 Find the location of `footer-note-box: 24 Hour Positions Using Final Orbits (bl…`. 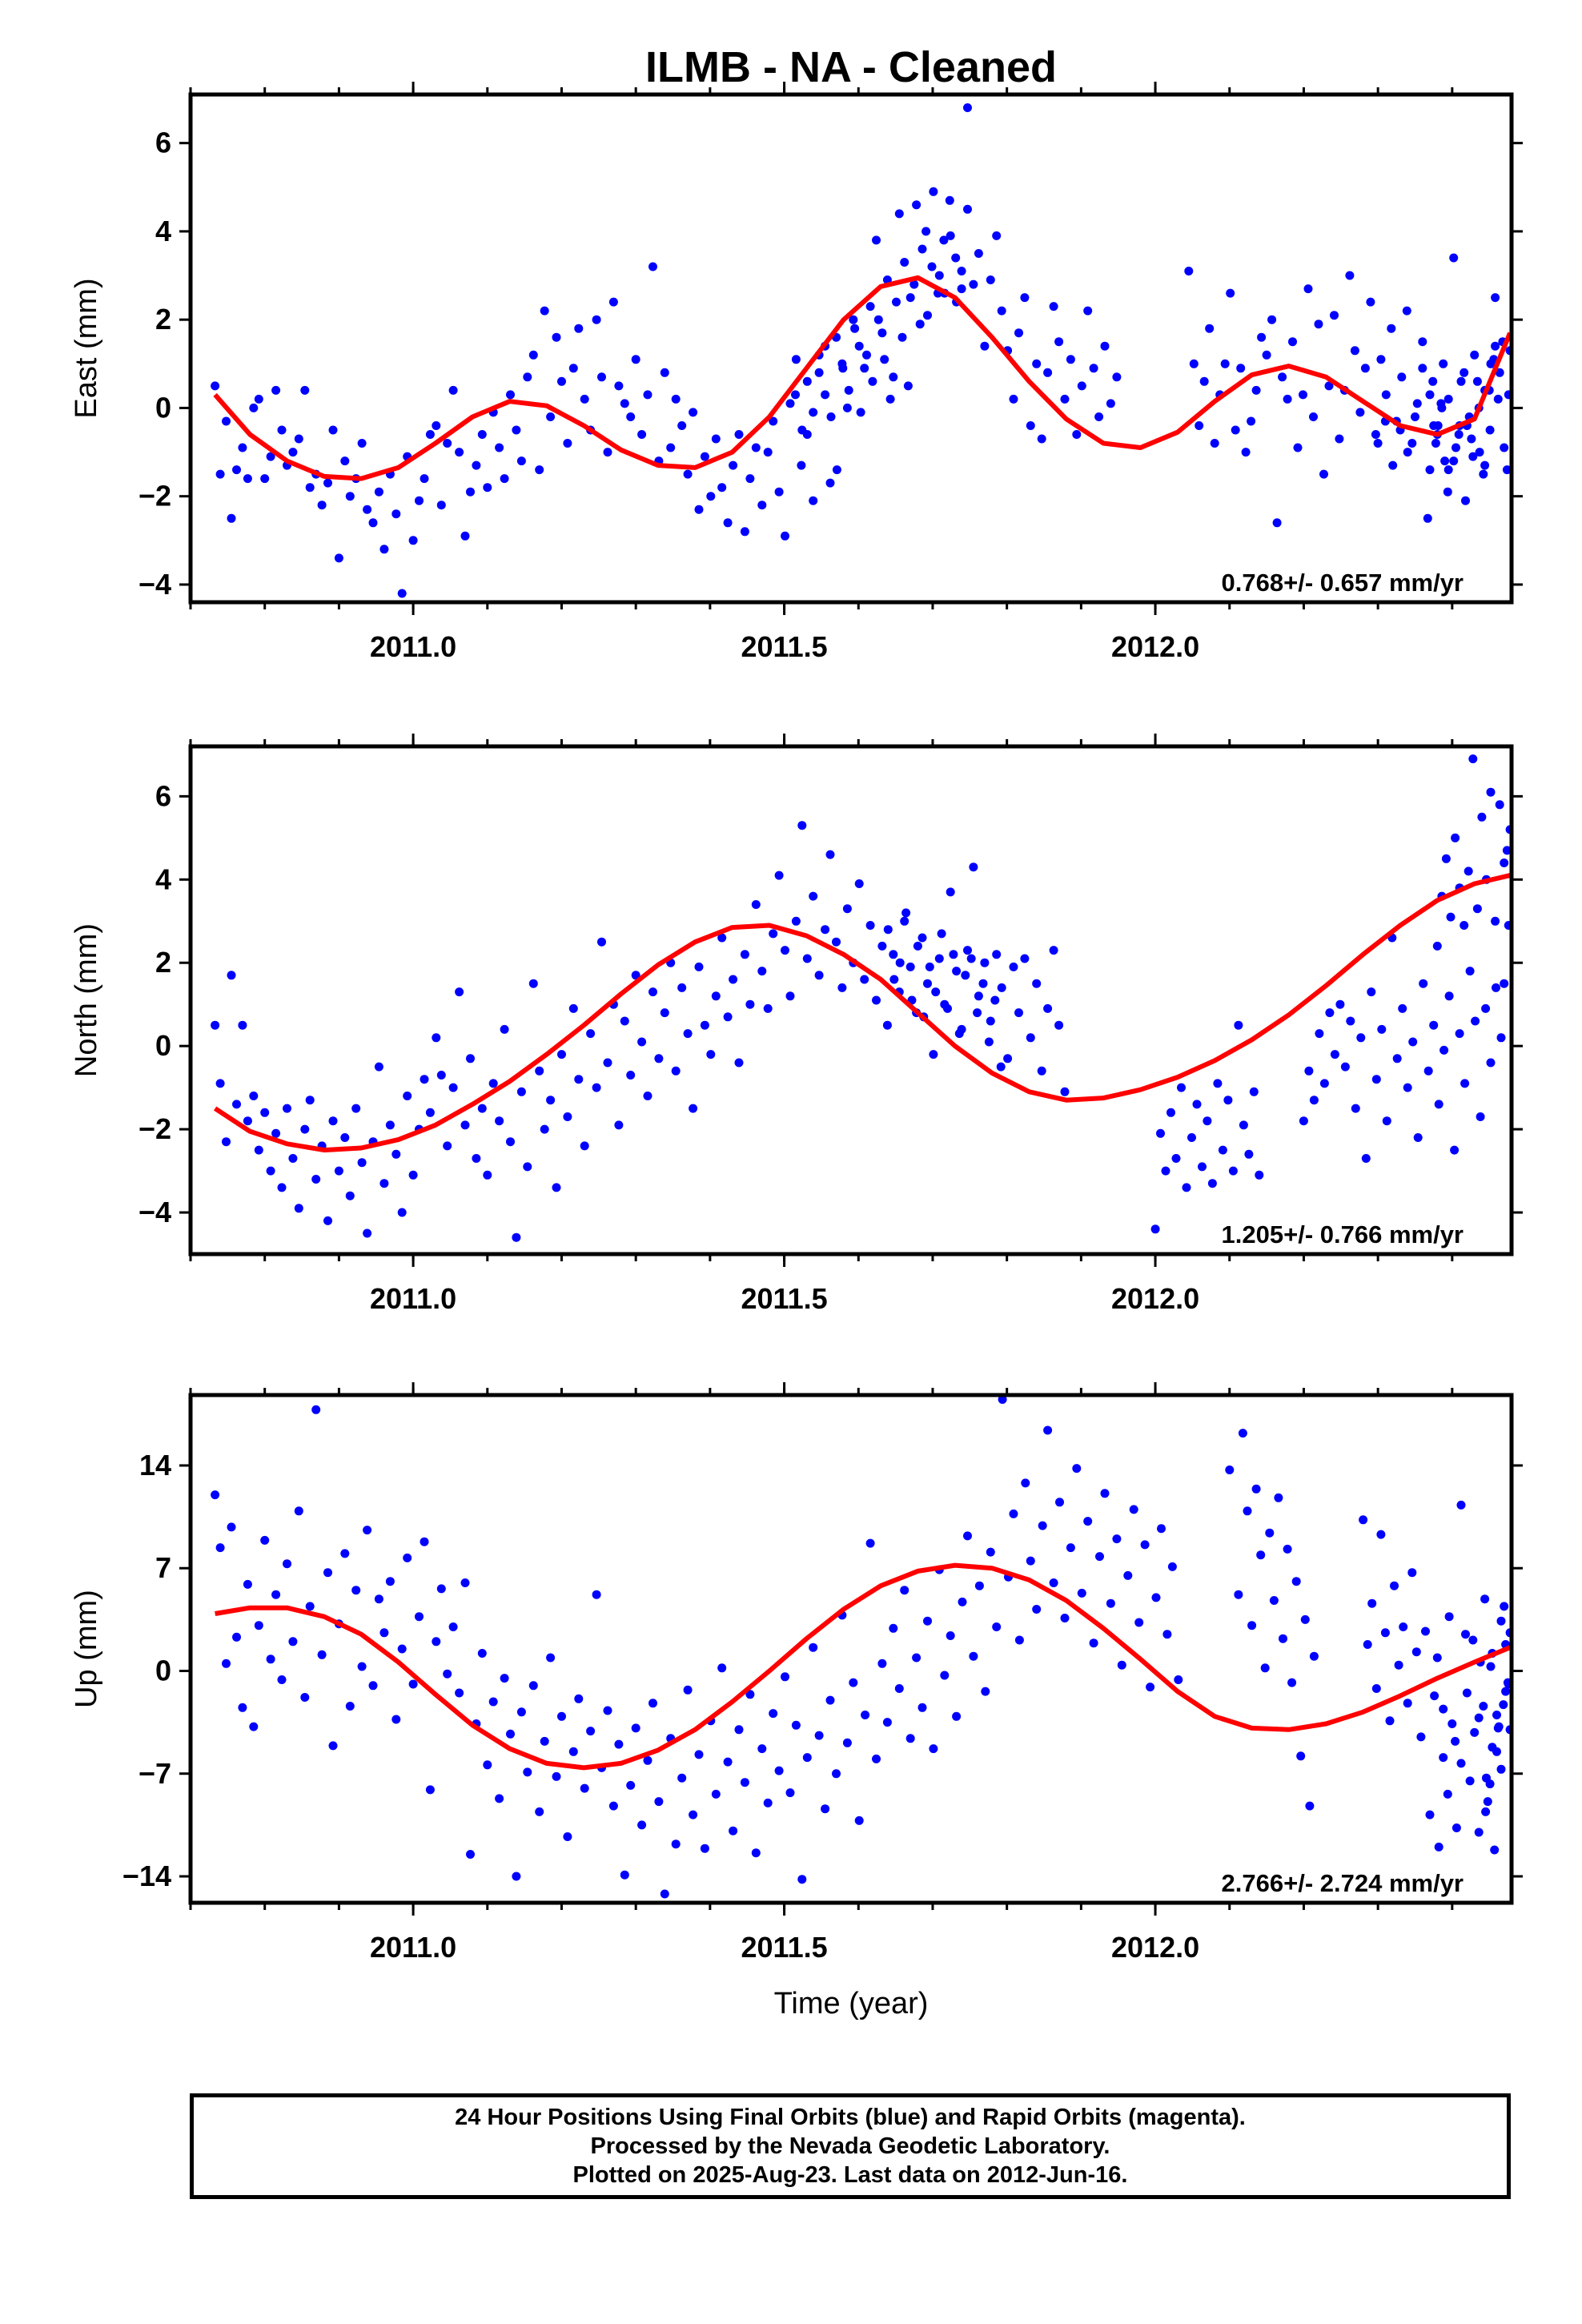

footer-note-box: 24 Hour Positions Using Final Orbits (bl… is located at coordinates (850, 2146).